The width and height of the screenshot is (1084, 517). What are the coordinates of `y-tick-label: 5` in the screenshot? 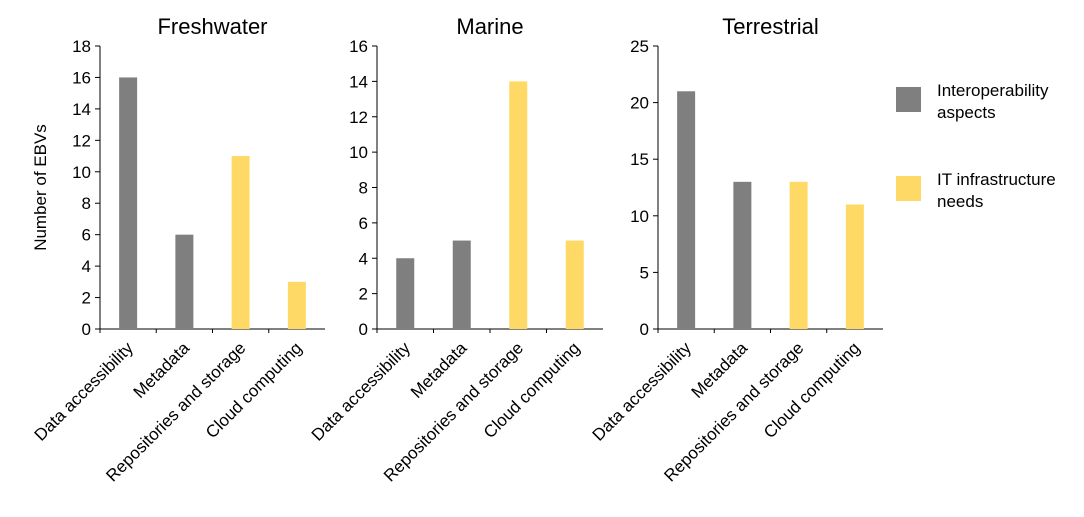 It's located at (644, 272).